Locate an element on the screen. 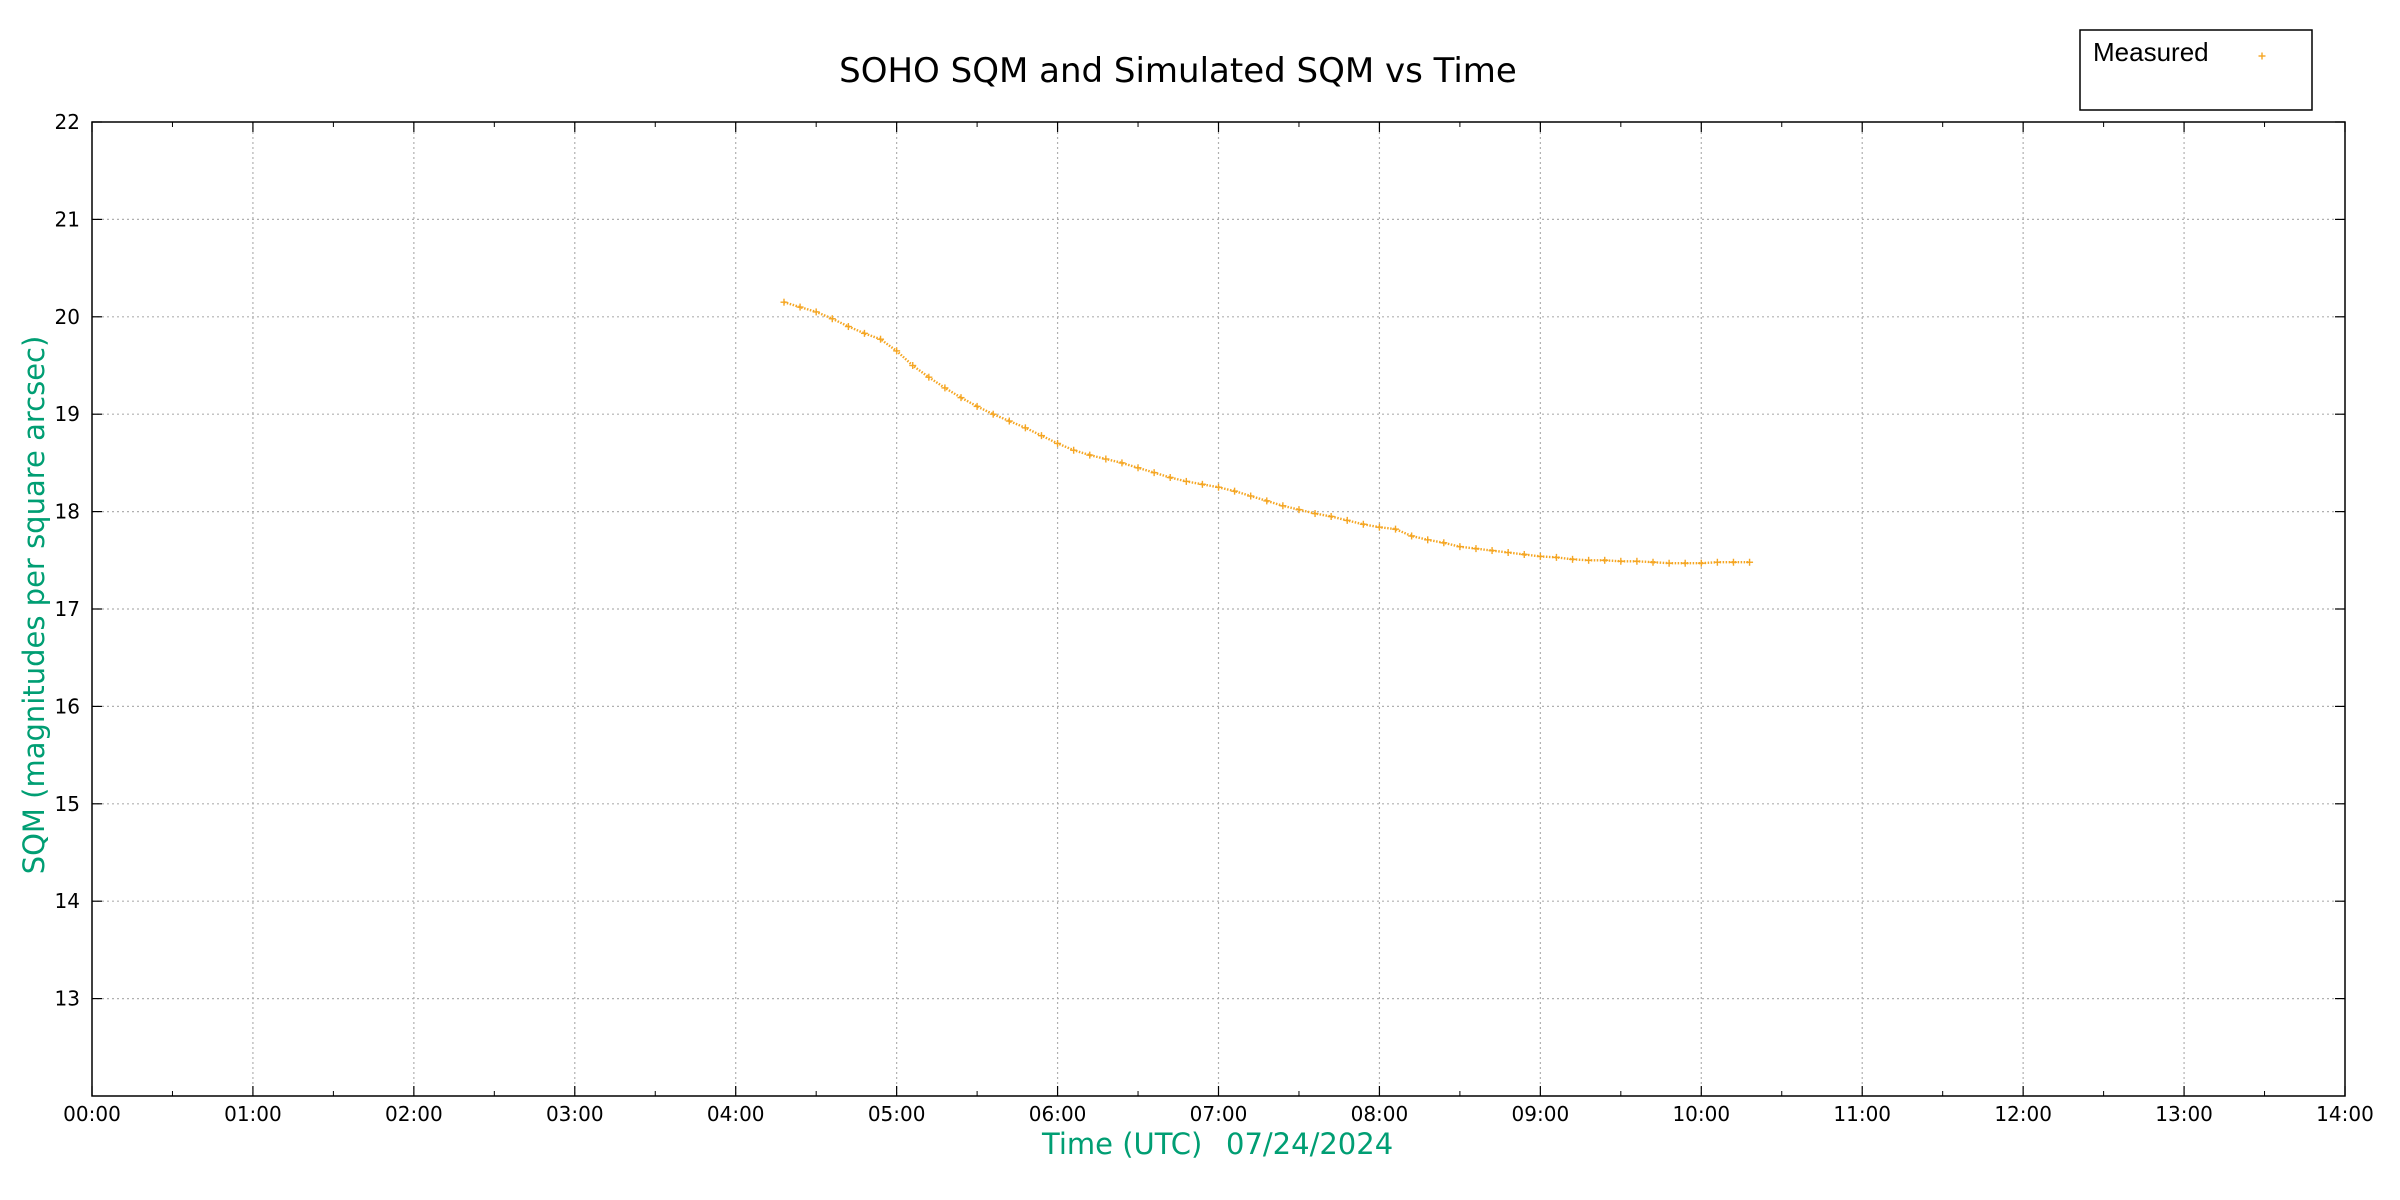 The image size is (2400, 1200). y-tick-label: 22 is located at coordinates (67, 122).